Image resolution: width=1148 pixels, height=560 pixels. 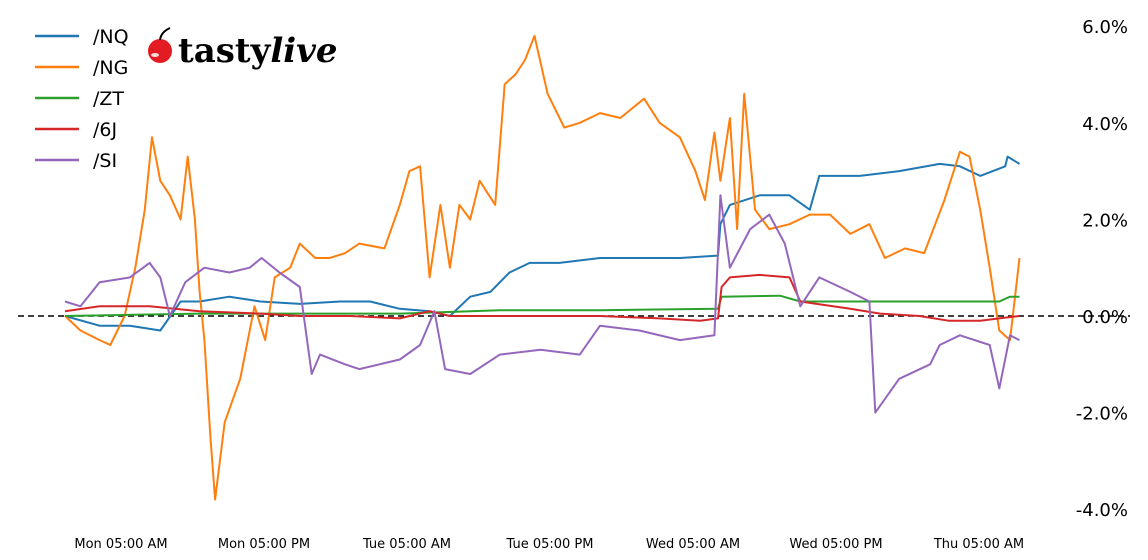 What do you see at coordinates (264, 544) in the screenshot?
I see `x-tick-label: Mon 05:00 PM` at bounding box center [264, 544].